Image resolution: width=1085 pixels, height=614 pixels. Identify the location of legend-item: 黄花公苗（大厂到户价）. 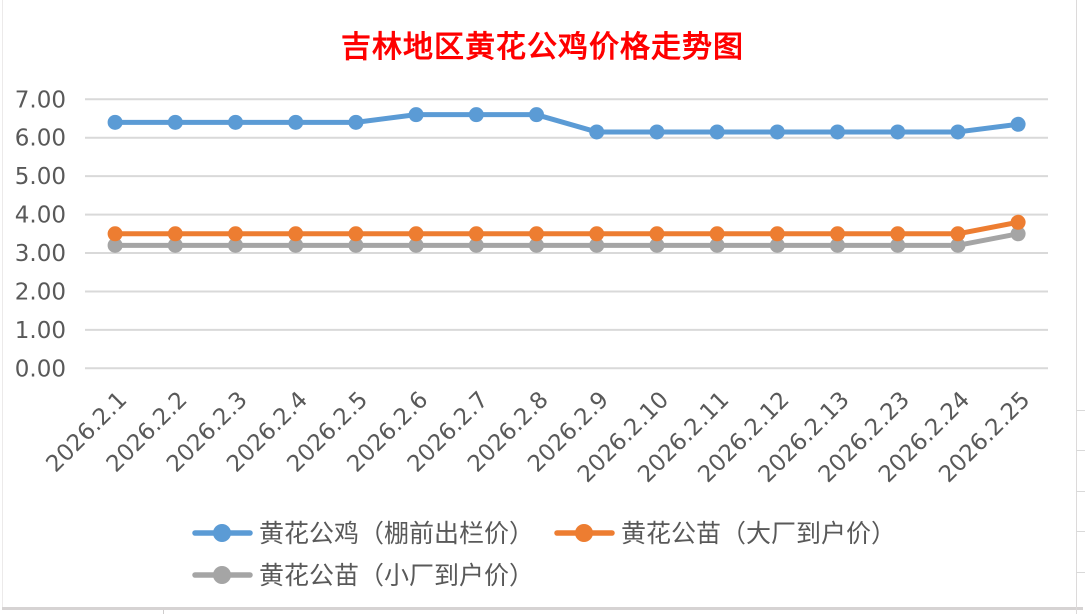
(725, 533).